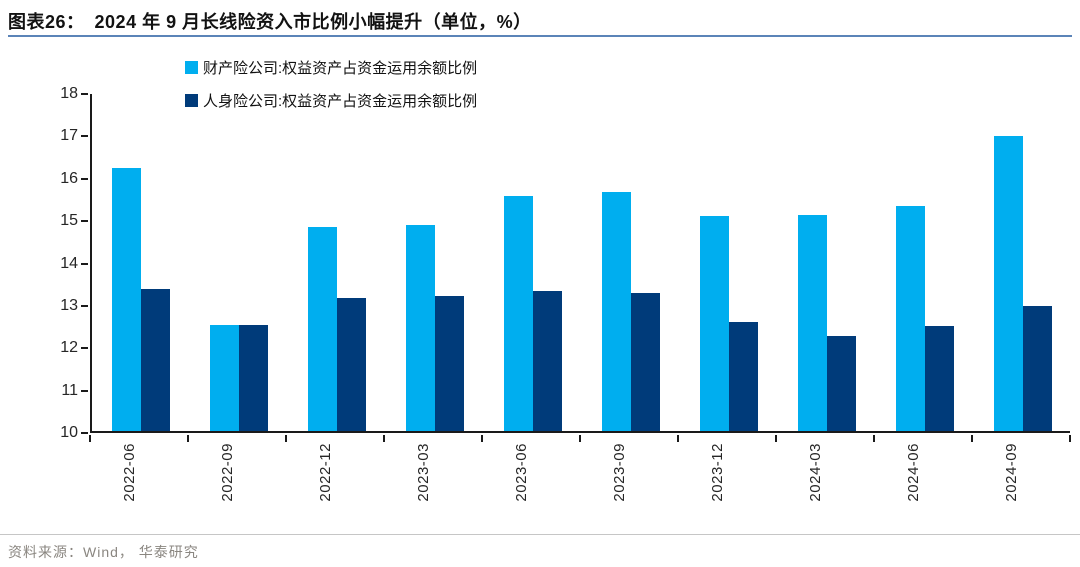  Describe the element at coordinates (913, 472) in the screenshot. I see `x-axis-label-2024-06: 2024-06` at that location.